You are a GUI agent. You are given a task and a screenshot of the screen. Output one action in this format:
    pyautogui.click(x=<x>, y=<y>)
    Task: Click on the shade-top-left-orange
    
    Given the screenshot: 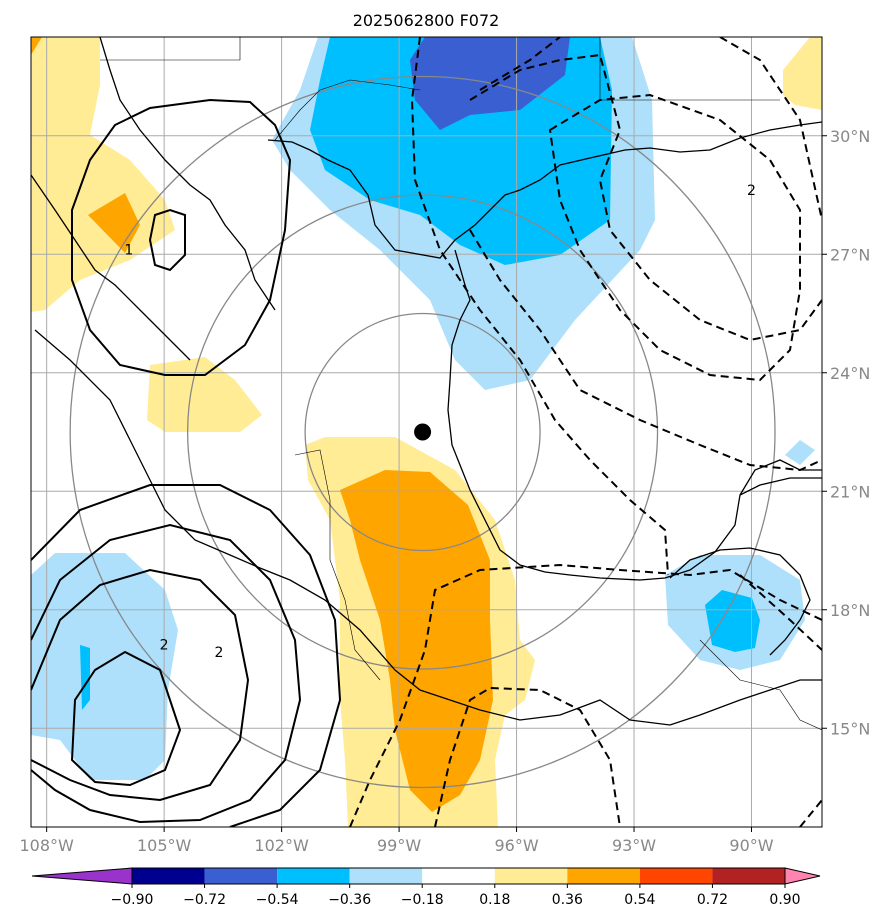 What is the action you would take?
    pyautogui.click(x=36, y=46)
    